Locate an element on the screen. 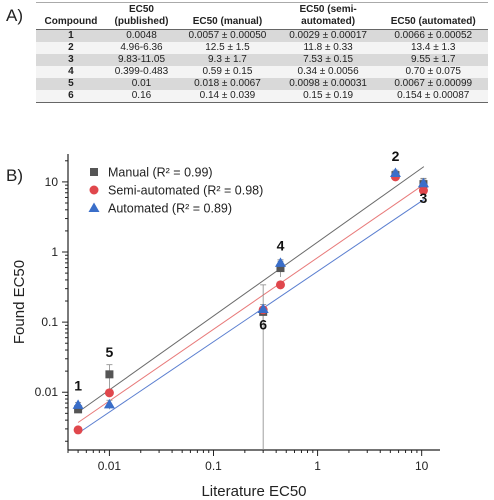  table-cell: 11.8 ± 0.33 is located at coordinates (328, 48).